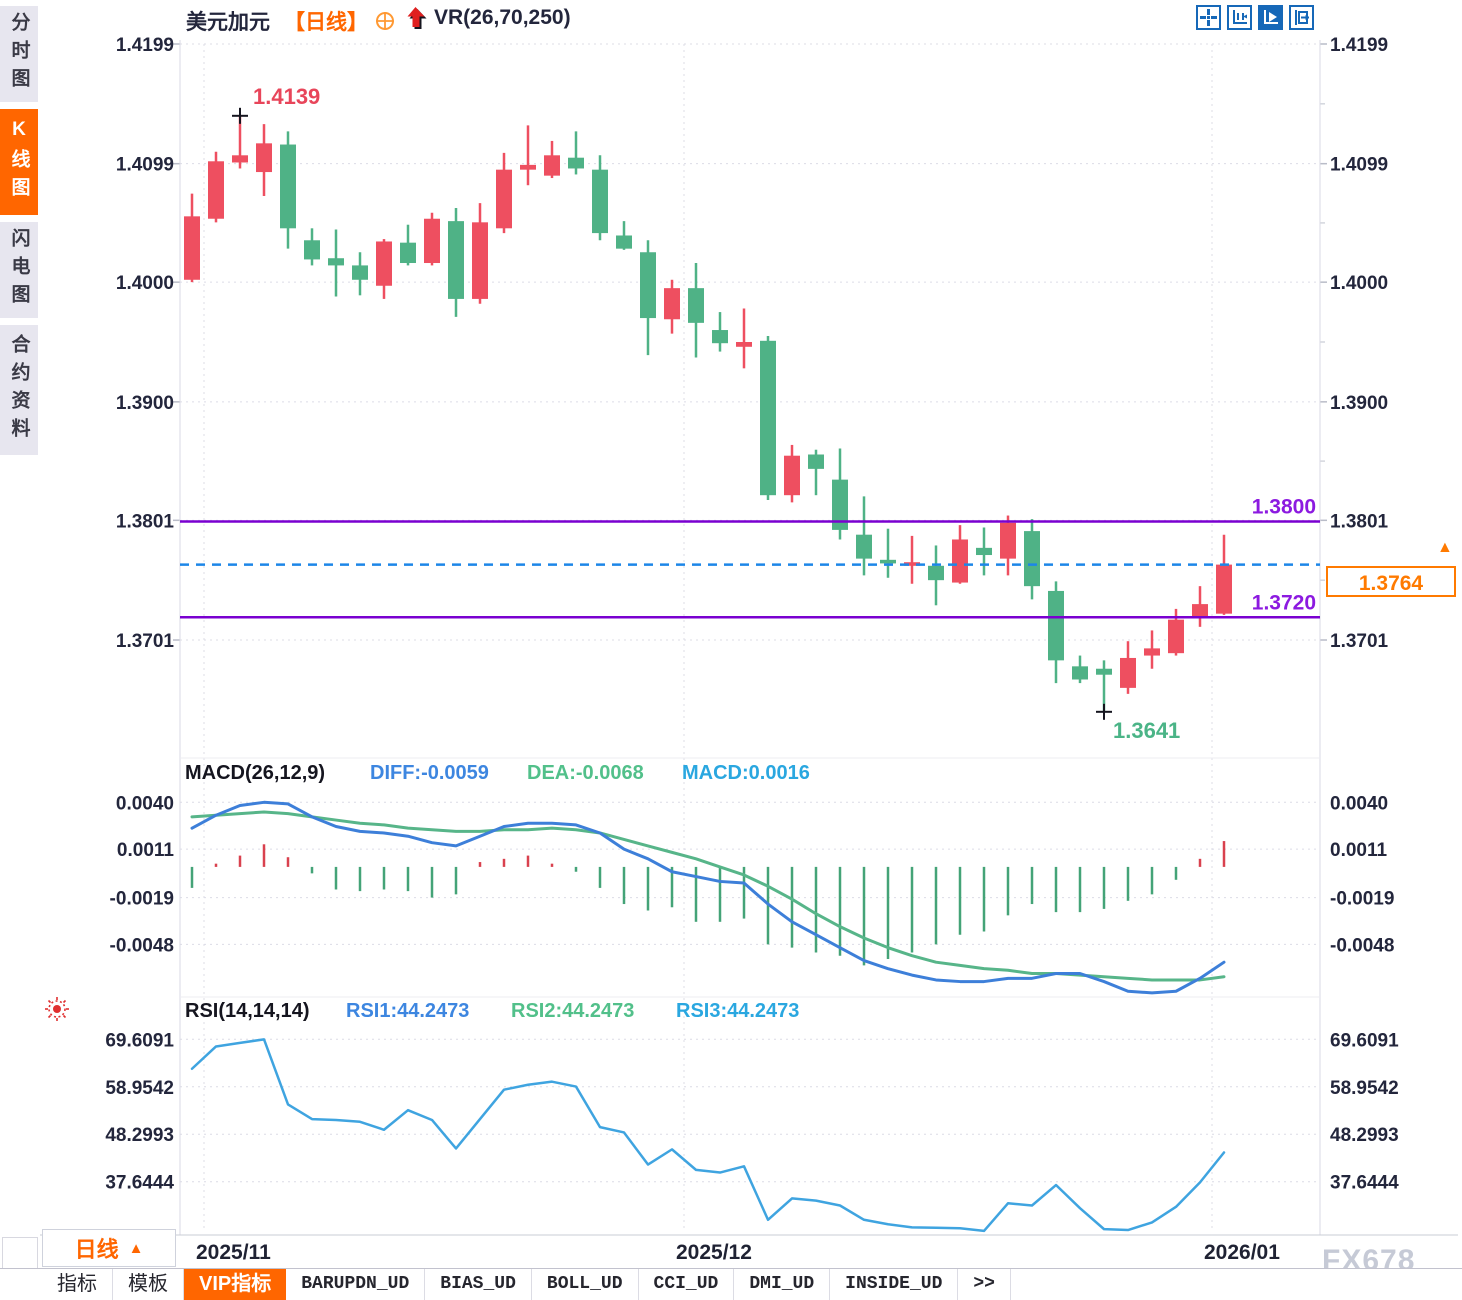  What do you see at coordinates (228, 22) in the screenshot?
I see `symbol-title: 美元加元` at bounding box center [228, 22].